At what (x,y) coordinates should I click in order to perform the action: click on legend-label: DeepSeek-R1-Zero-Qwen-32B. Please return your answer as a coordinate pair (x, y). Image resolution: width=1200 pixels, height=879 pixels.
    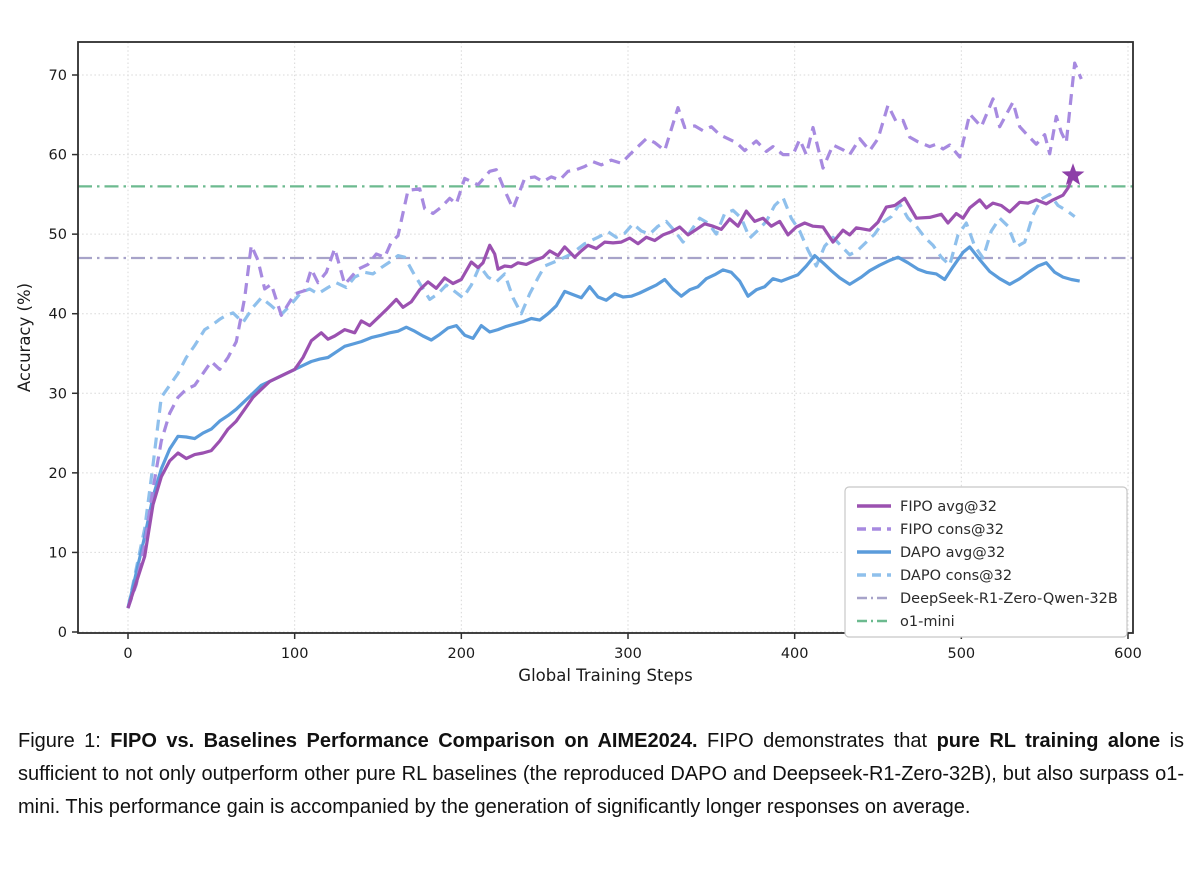
    Looking at the image, I should click on (1009, 599).